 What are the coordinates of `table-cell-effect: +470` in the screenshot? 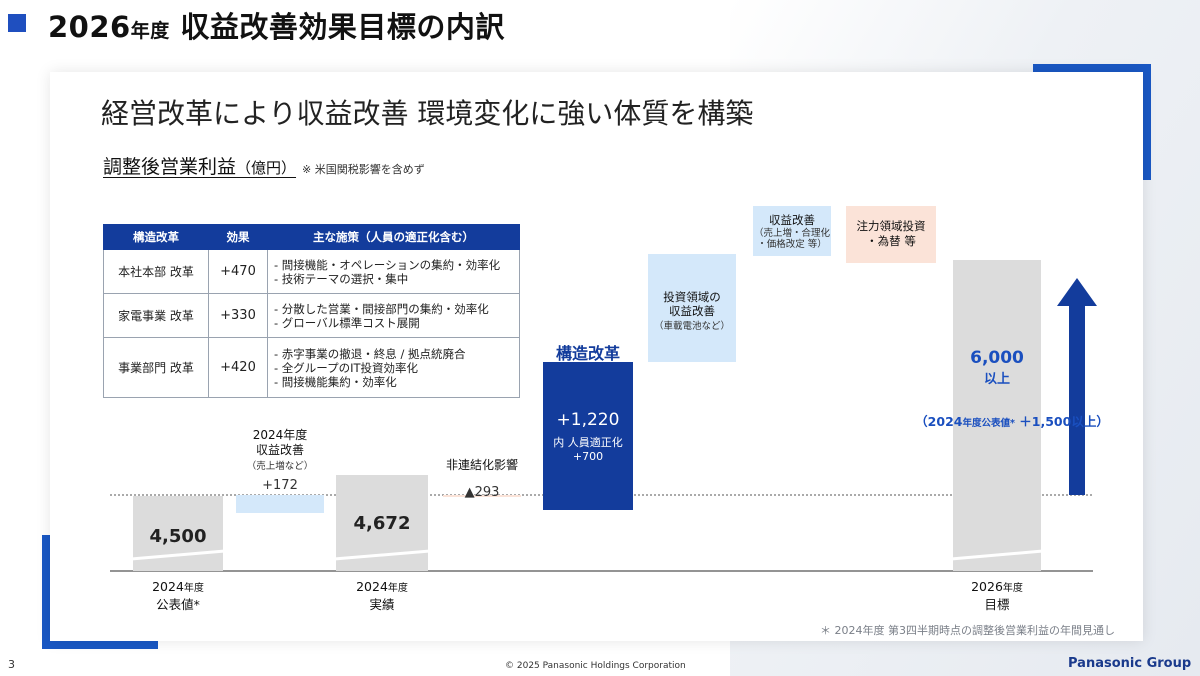 It's located at (238, 271).